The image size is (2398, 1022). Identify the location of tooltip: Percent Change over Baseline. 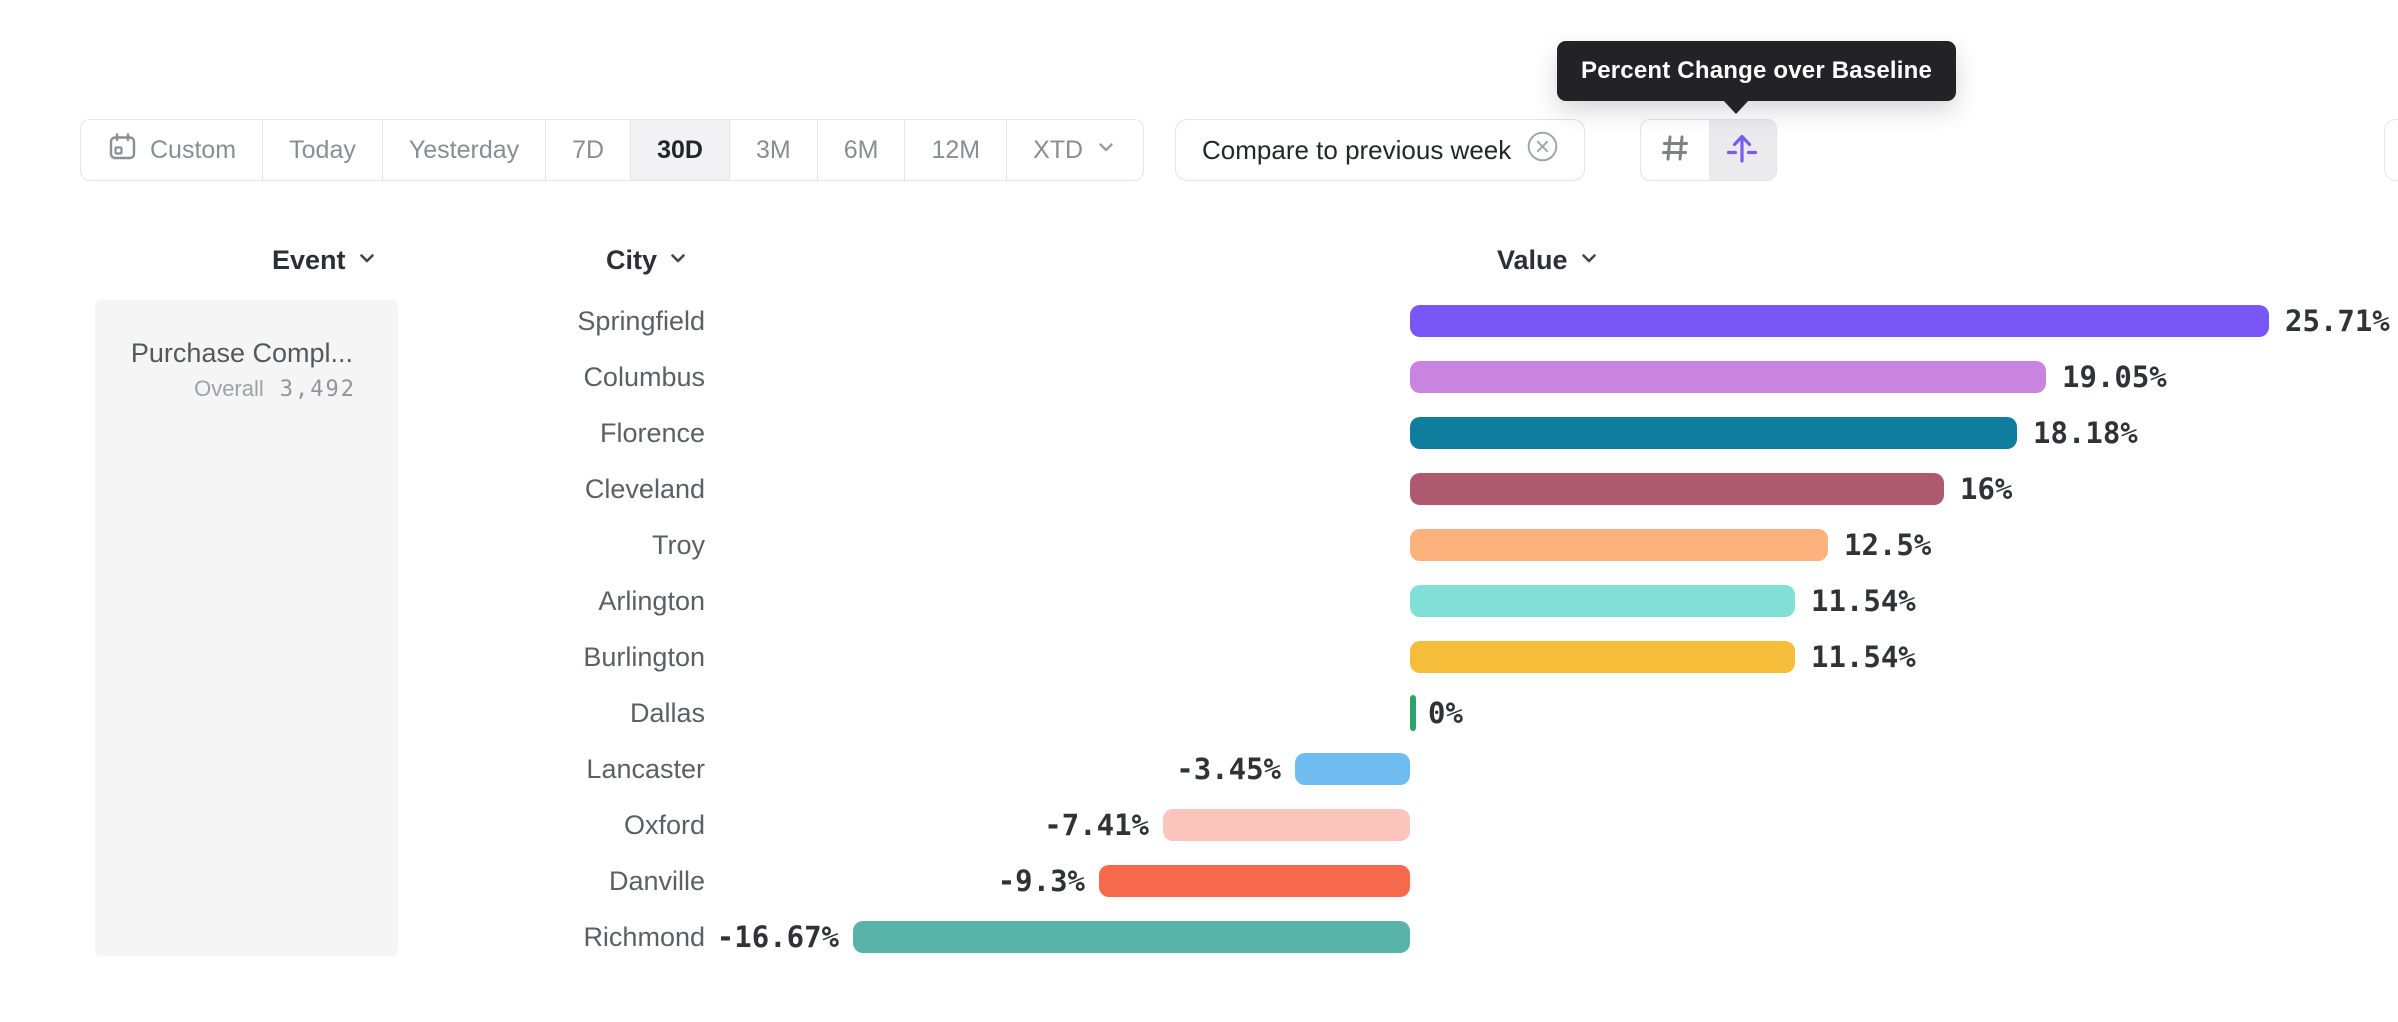
(1757, 71).